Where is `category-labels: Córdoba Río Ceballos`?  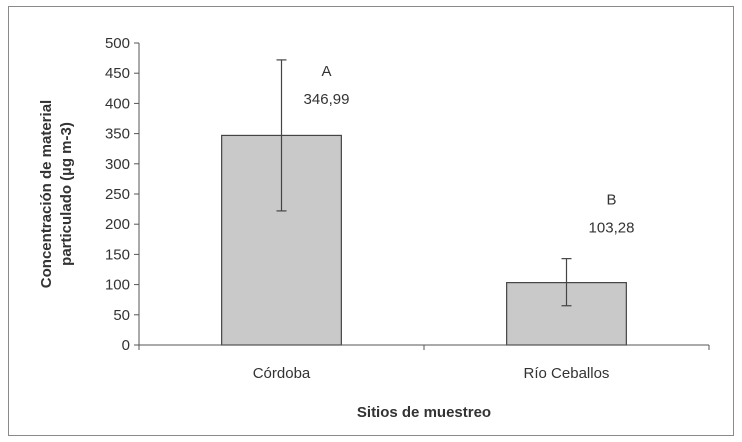
category-labels: Córdoba Río Ceballos is located at coordinates (431, 373).